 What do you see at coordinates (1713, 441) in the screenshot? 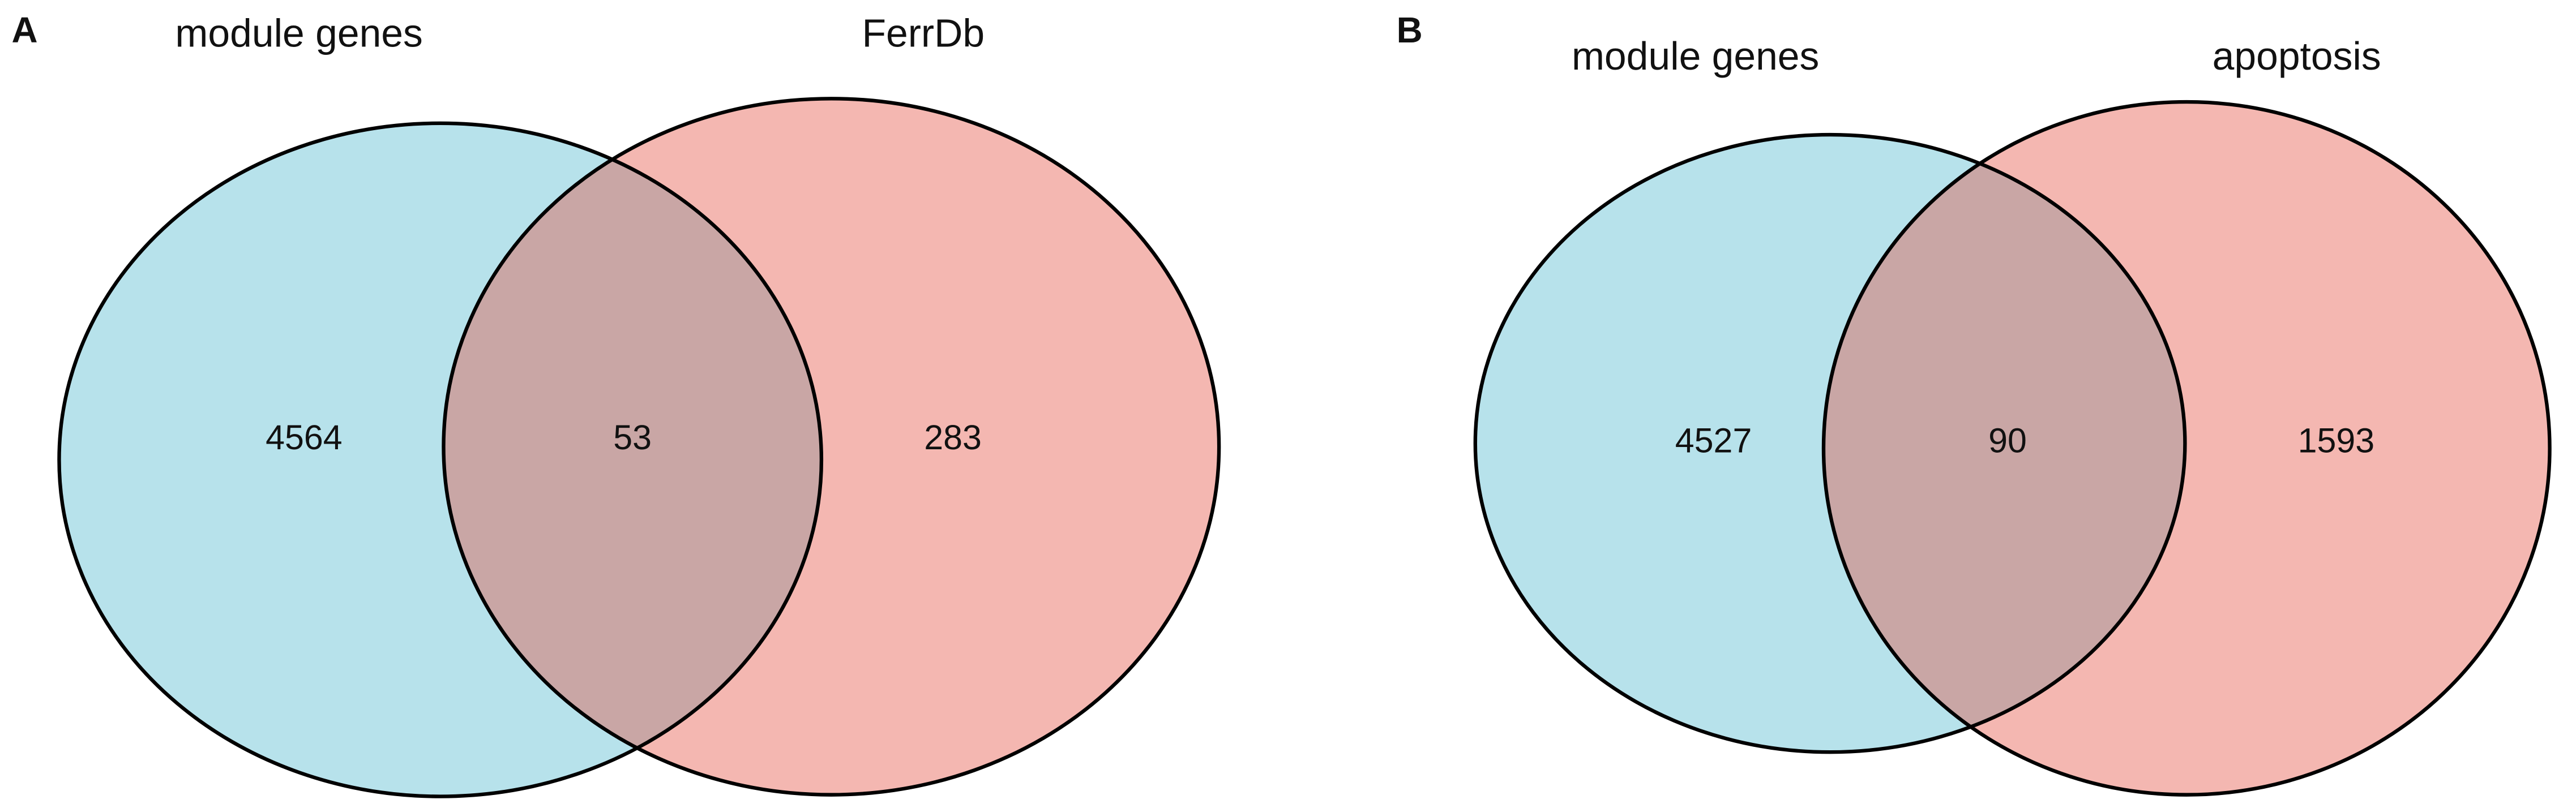
I see `count: 4527` at bounding box center [1713, 441].